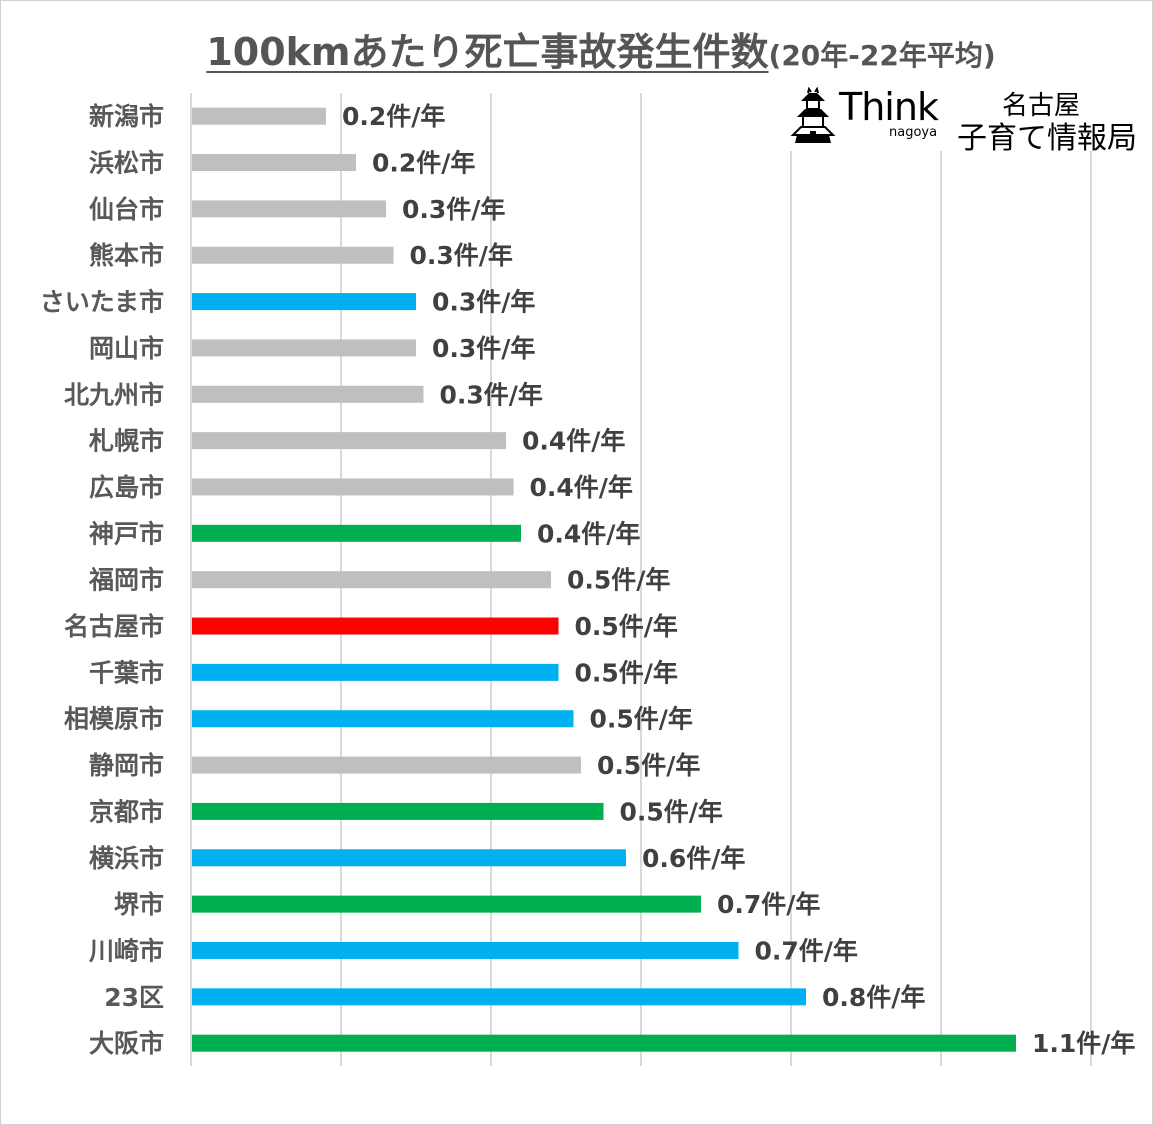  Describe the element at coordinates (102, 302) in the screenshot. I see `category-label: さいたま市` at that location.